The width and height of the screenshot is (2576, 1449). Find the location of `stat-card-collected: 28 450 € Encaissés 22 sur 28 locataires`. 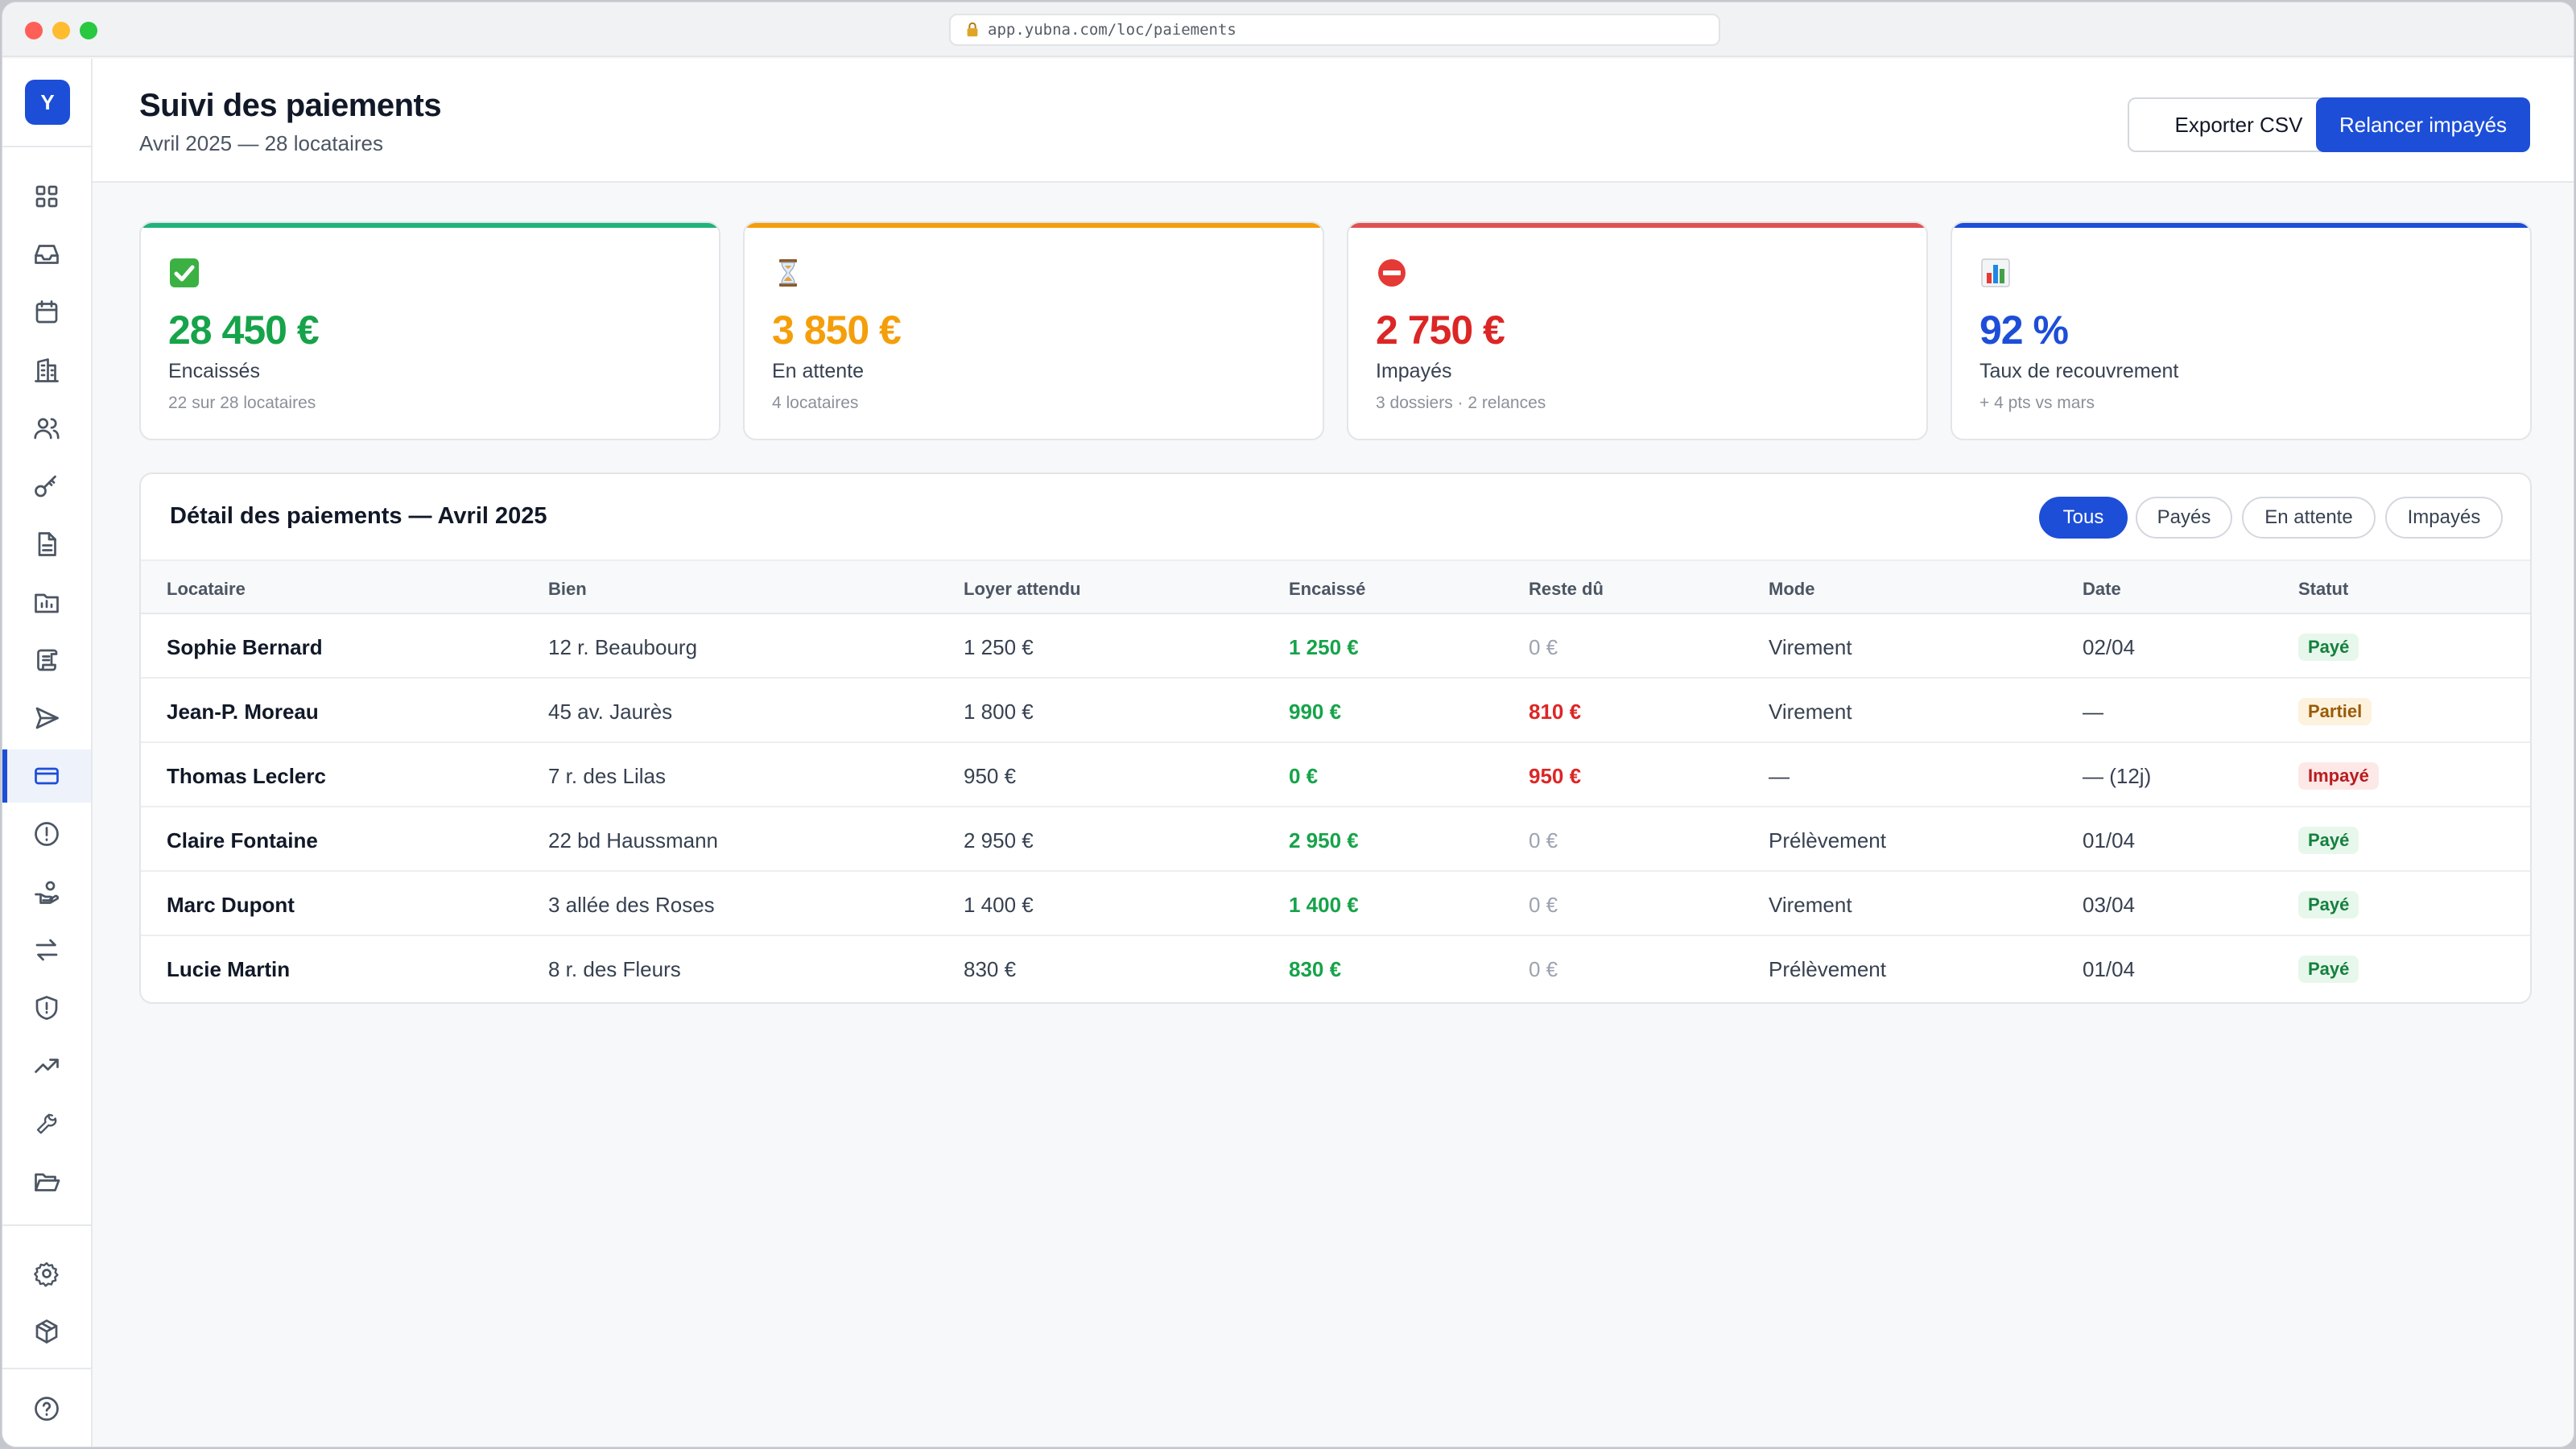

stat-card-collected: 28 450 € Encaissés 22 sur 28 locataires is located at coordinates (429, 330).